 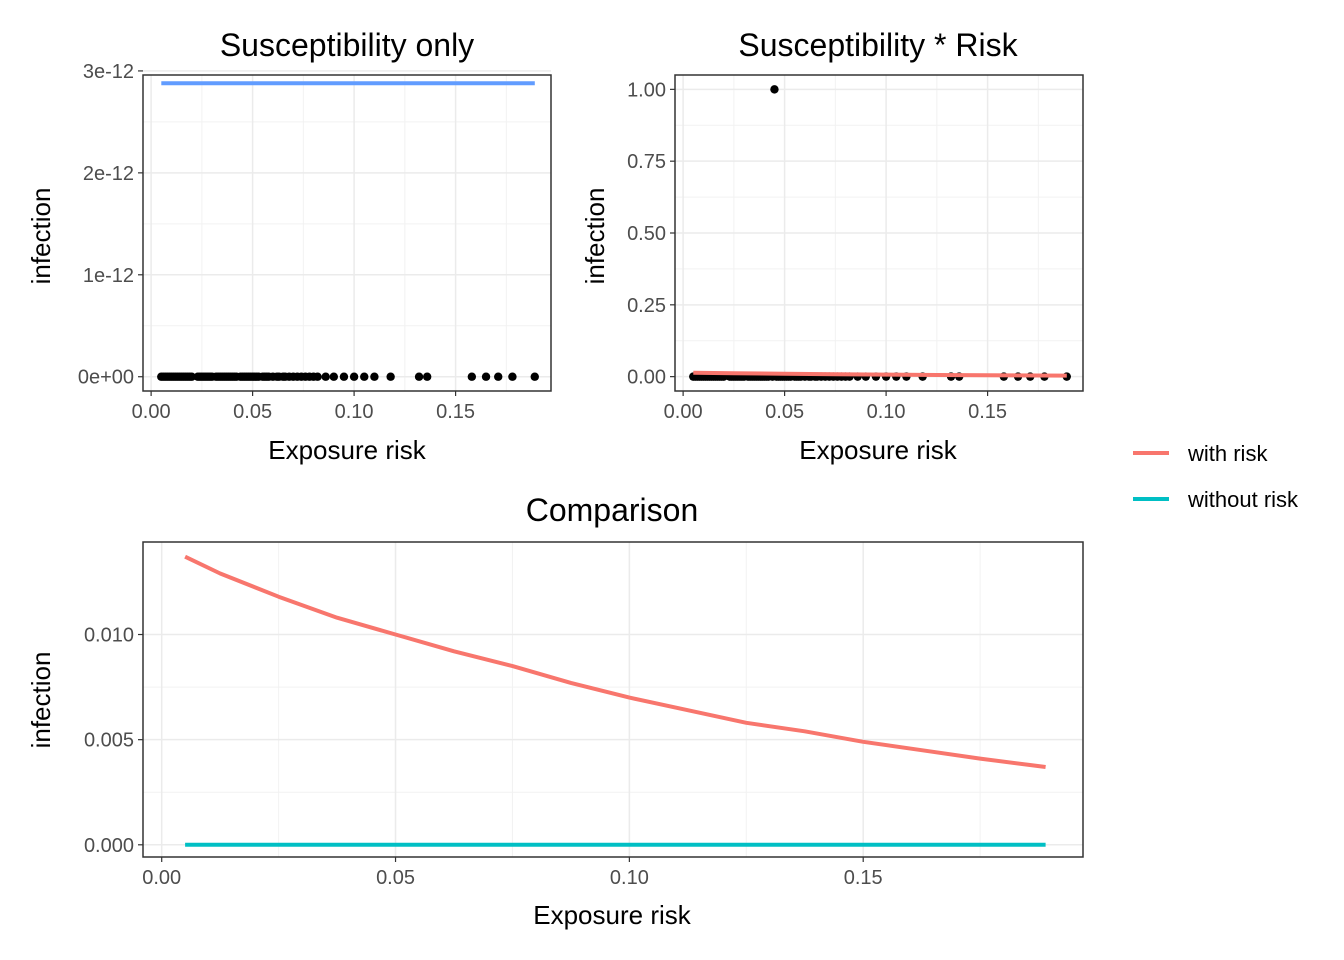 I want to click on panel-title: Susceptibility * Risk, so click(x=878, y=45).